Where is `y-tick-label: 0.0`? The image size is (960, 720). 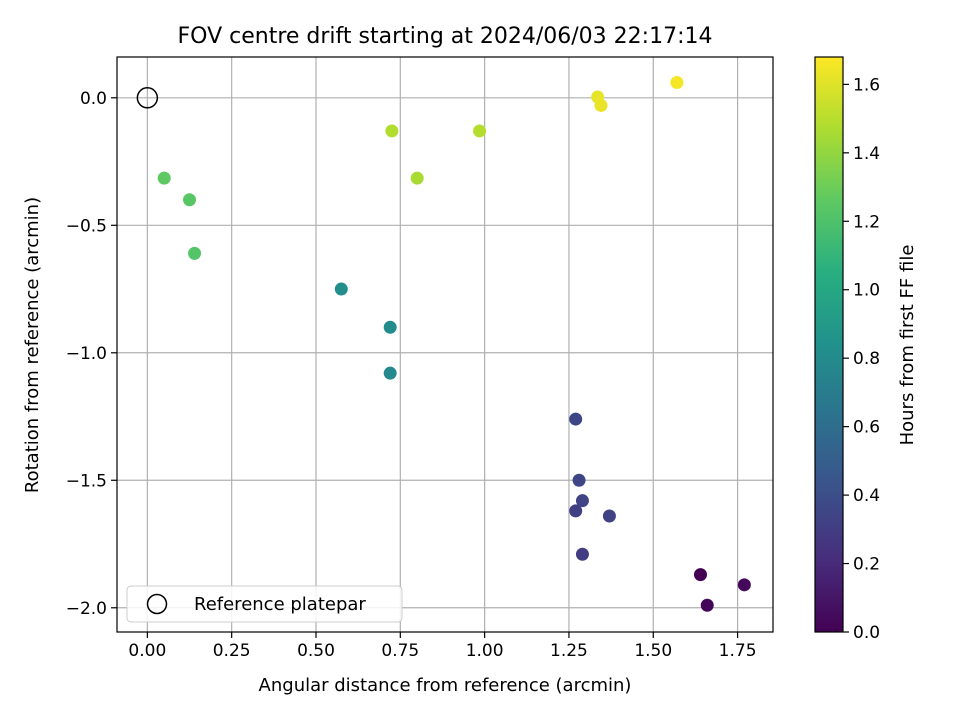 y-tick-label: 0.0 is located at coordinates (93, 99).